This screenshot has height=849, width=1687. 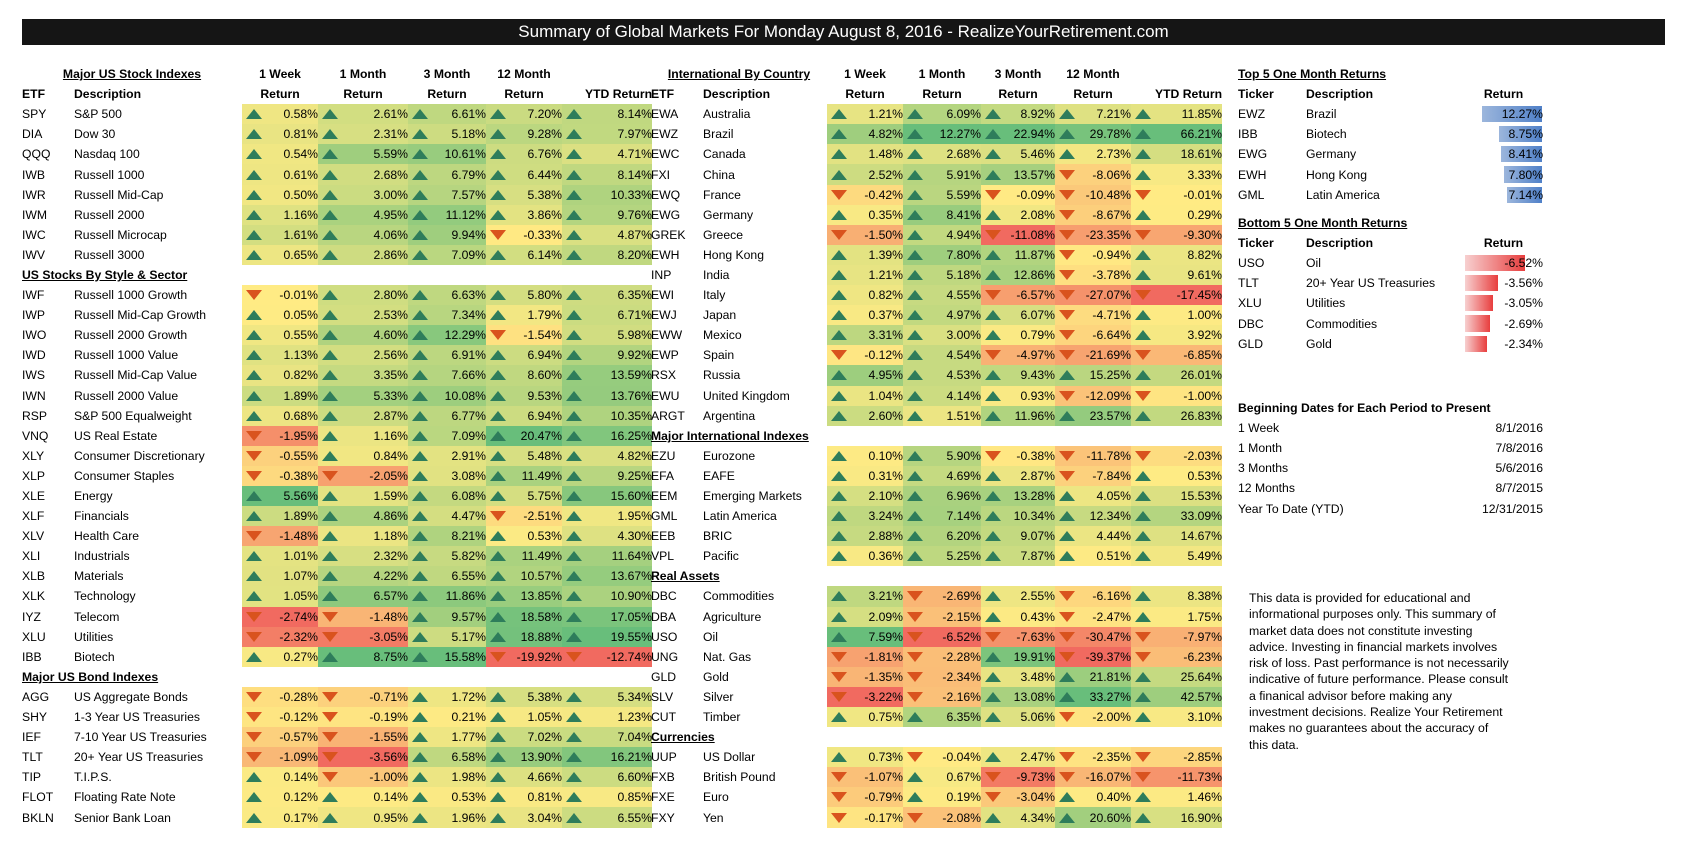 What do you see at coordinates (107, 536) in the screenshot?
I see `description-cell: Health Care` at bounding box center [107, 536].